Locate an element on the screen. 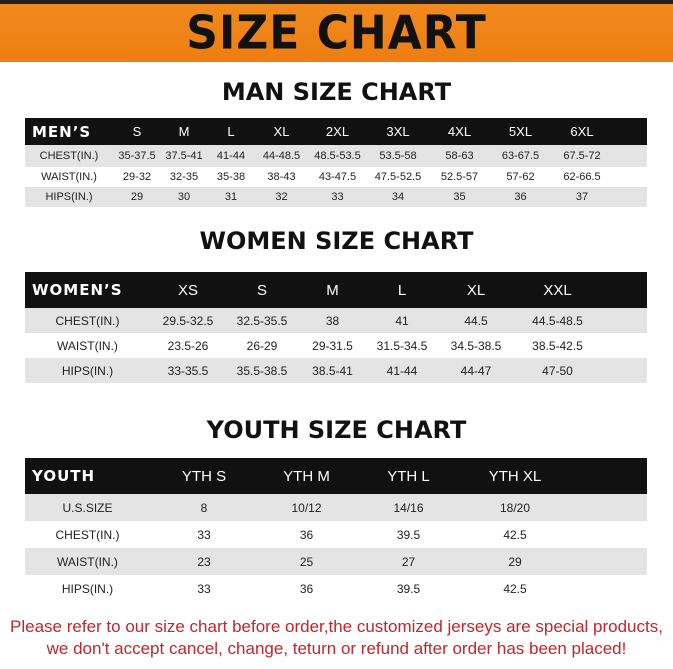 The width and height of the screenshot is (673, 669). cell: 57-62 is located at coordinates (520, 177).